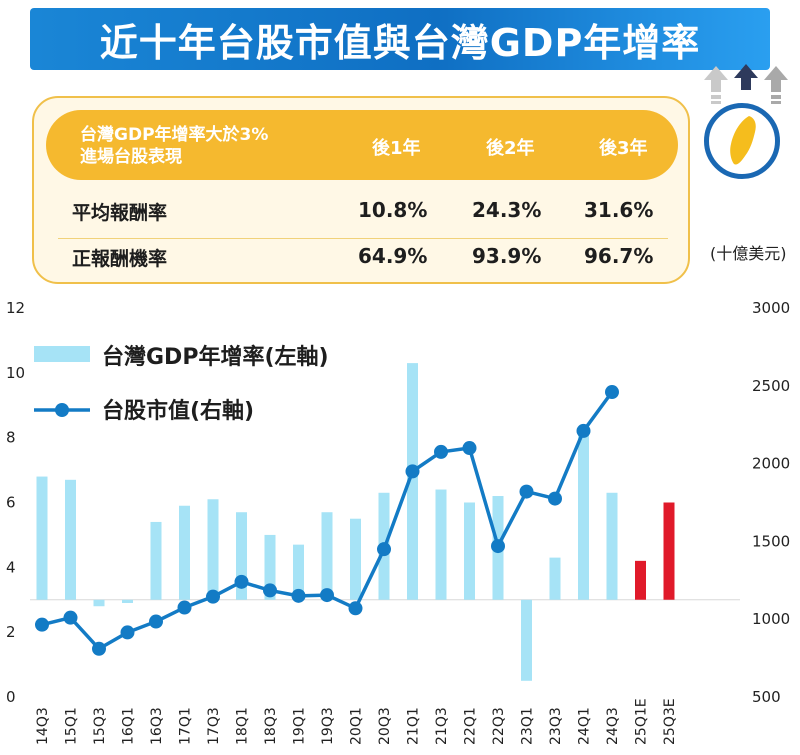 This screenshot has height=755, width=800. What do you see at coordinates (120, 259) in the screenshot?
I see `row-label-positive-prob: 正報酬機率` at bounding box center [120, 259].